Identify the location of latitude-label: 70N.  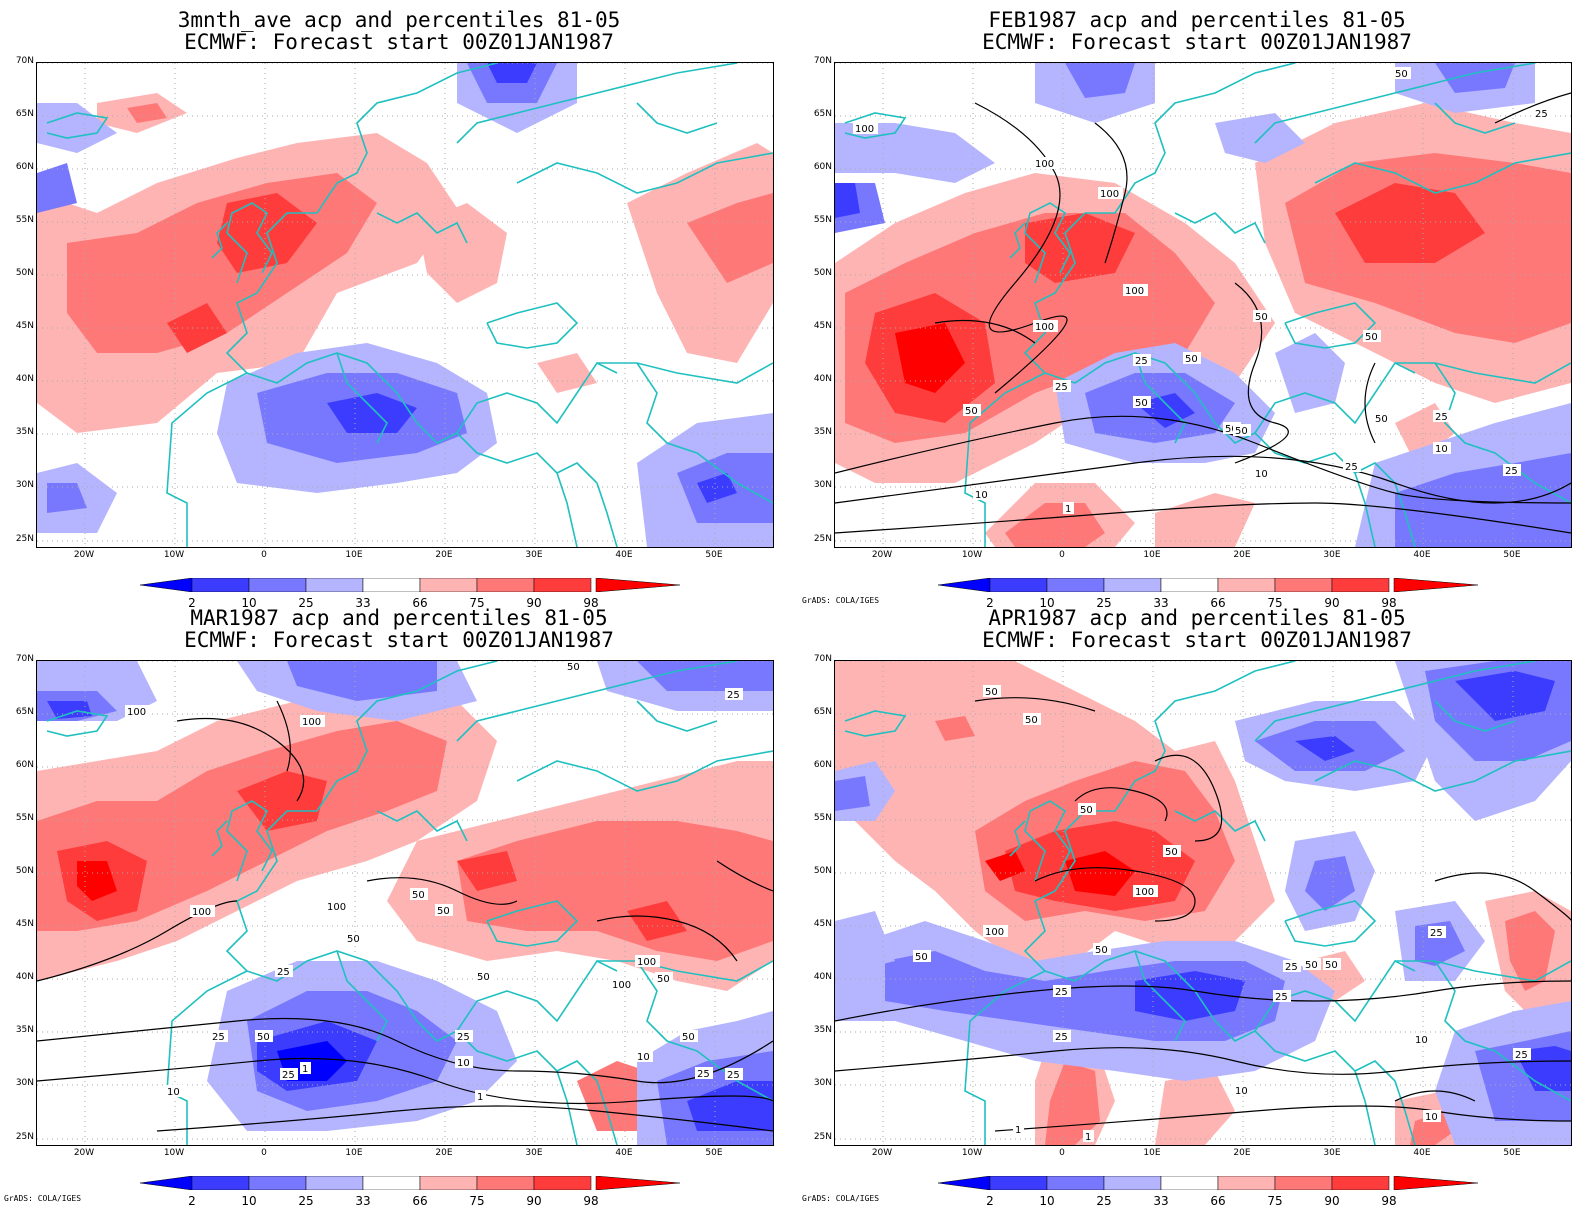
(24, 659).